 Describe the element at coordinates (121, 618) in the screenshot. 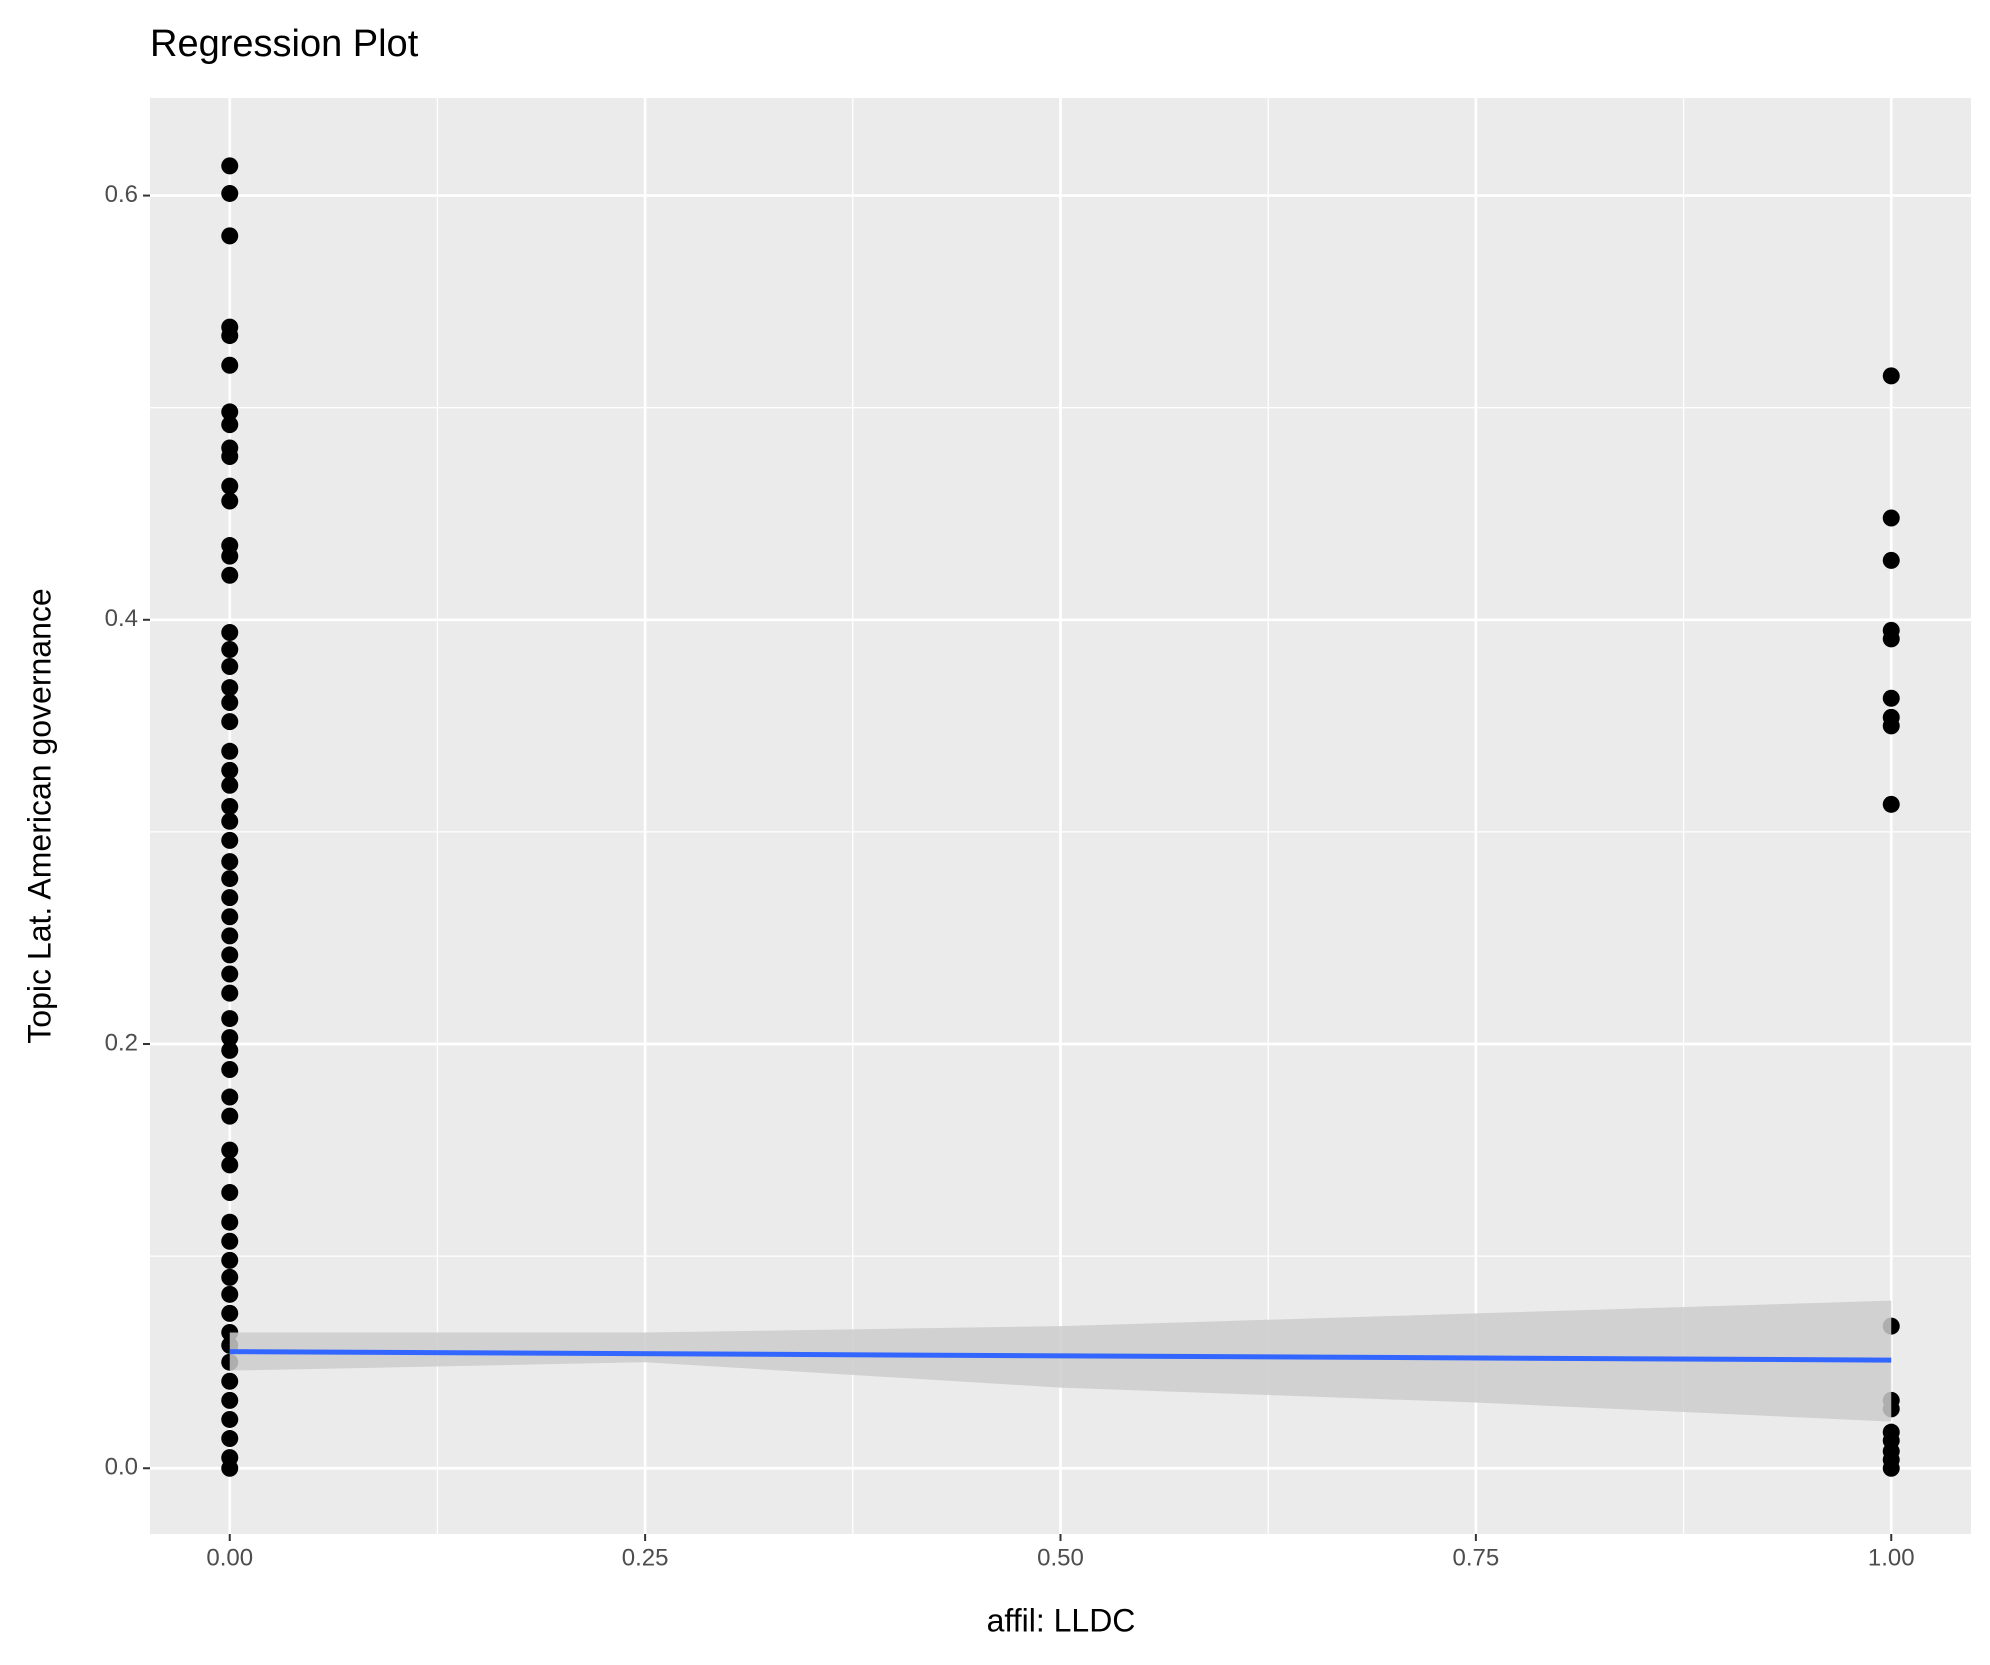

I see `y-tick-label: 0.4` at that location.